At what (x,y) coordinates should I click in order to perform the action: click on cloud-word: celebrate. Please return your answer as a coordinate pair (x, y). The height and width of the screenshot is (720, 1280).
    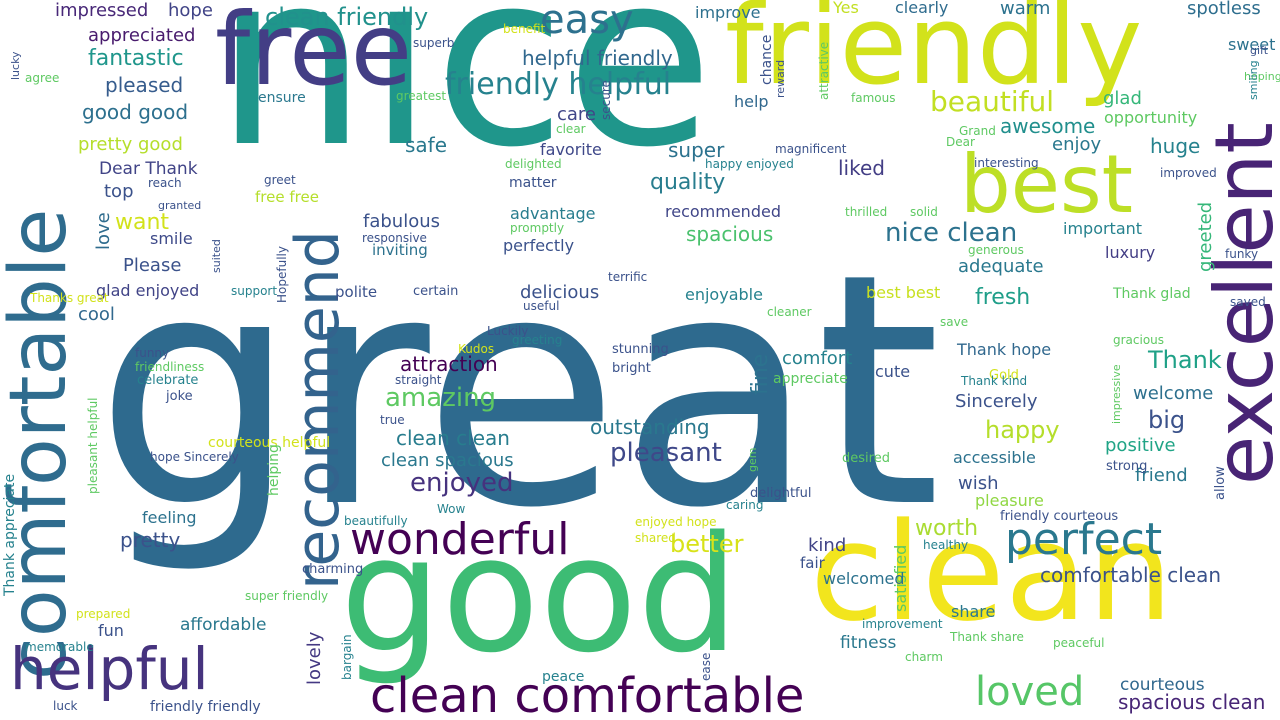
    Looking at the image, I should click on (168, 380).